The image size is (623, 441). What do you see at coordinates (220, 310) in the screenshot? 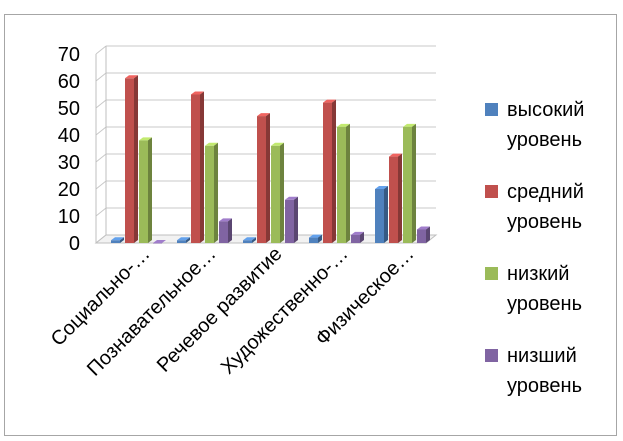
I see `x-tick-label: Речевое развитие` at bounding box center [220, 310].